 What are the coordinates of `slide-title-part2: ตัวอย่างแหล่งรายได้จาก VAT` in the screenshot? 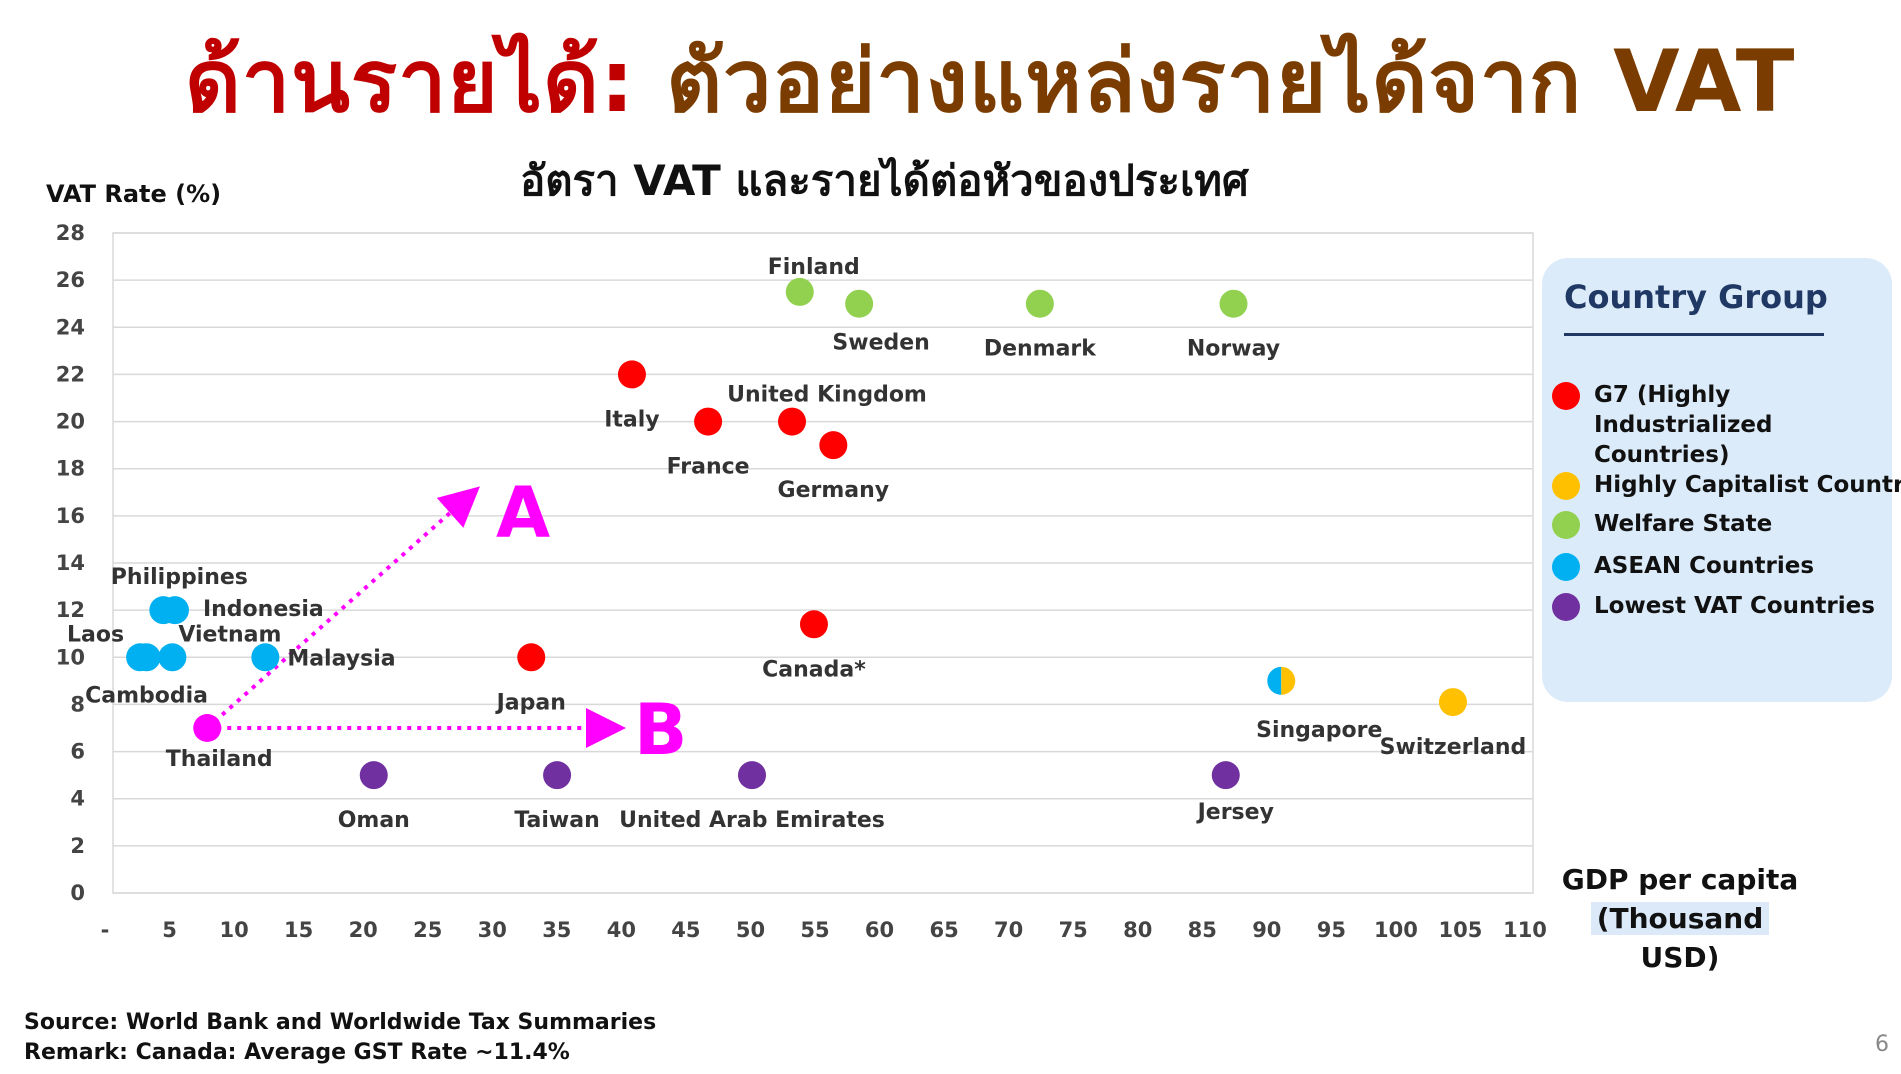 It's located at (1215, 82).